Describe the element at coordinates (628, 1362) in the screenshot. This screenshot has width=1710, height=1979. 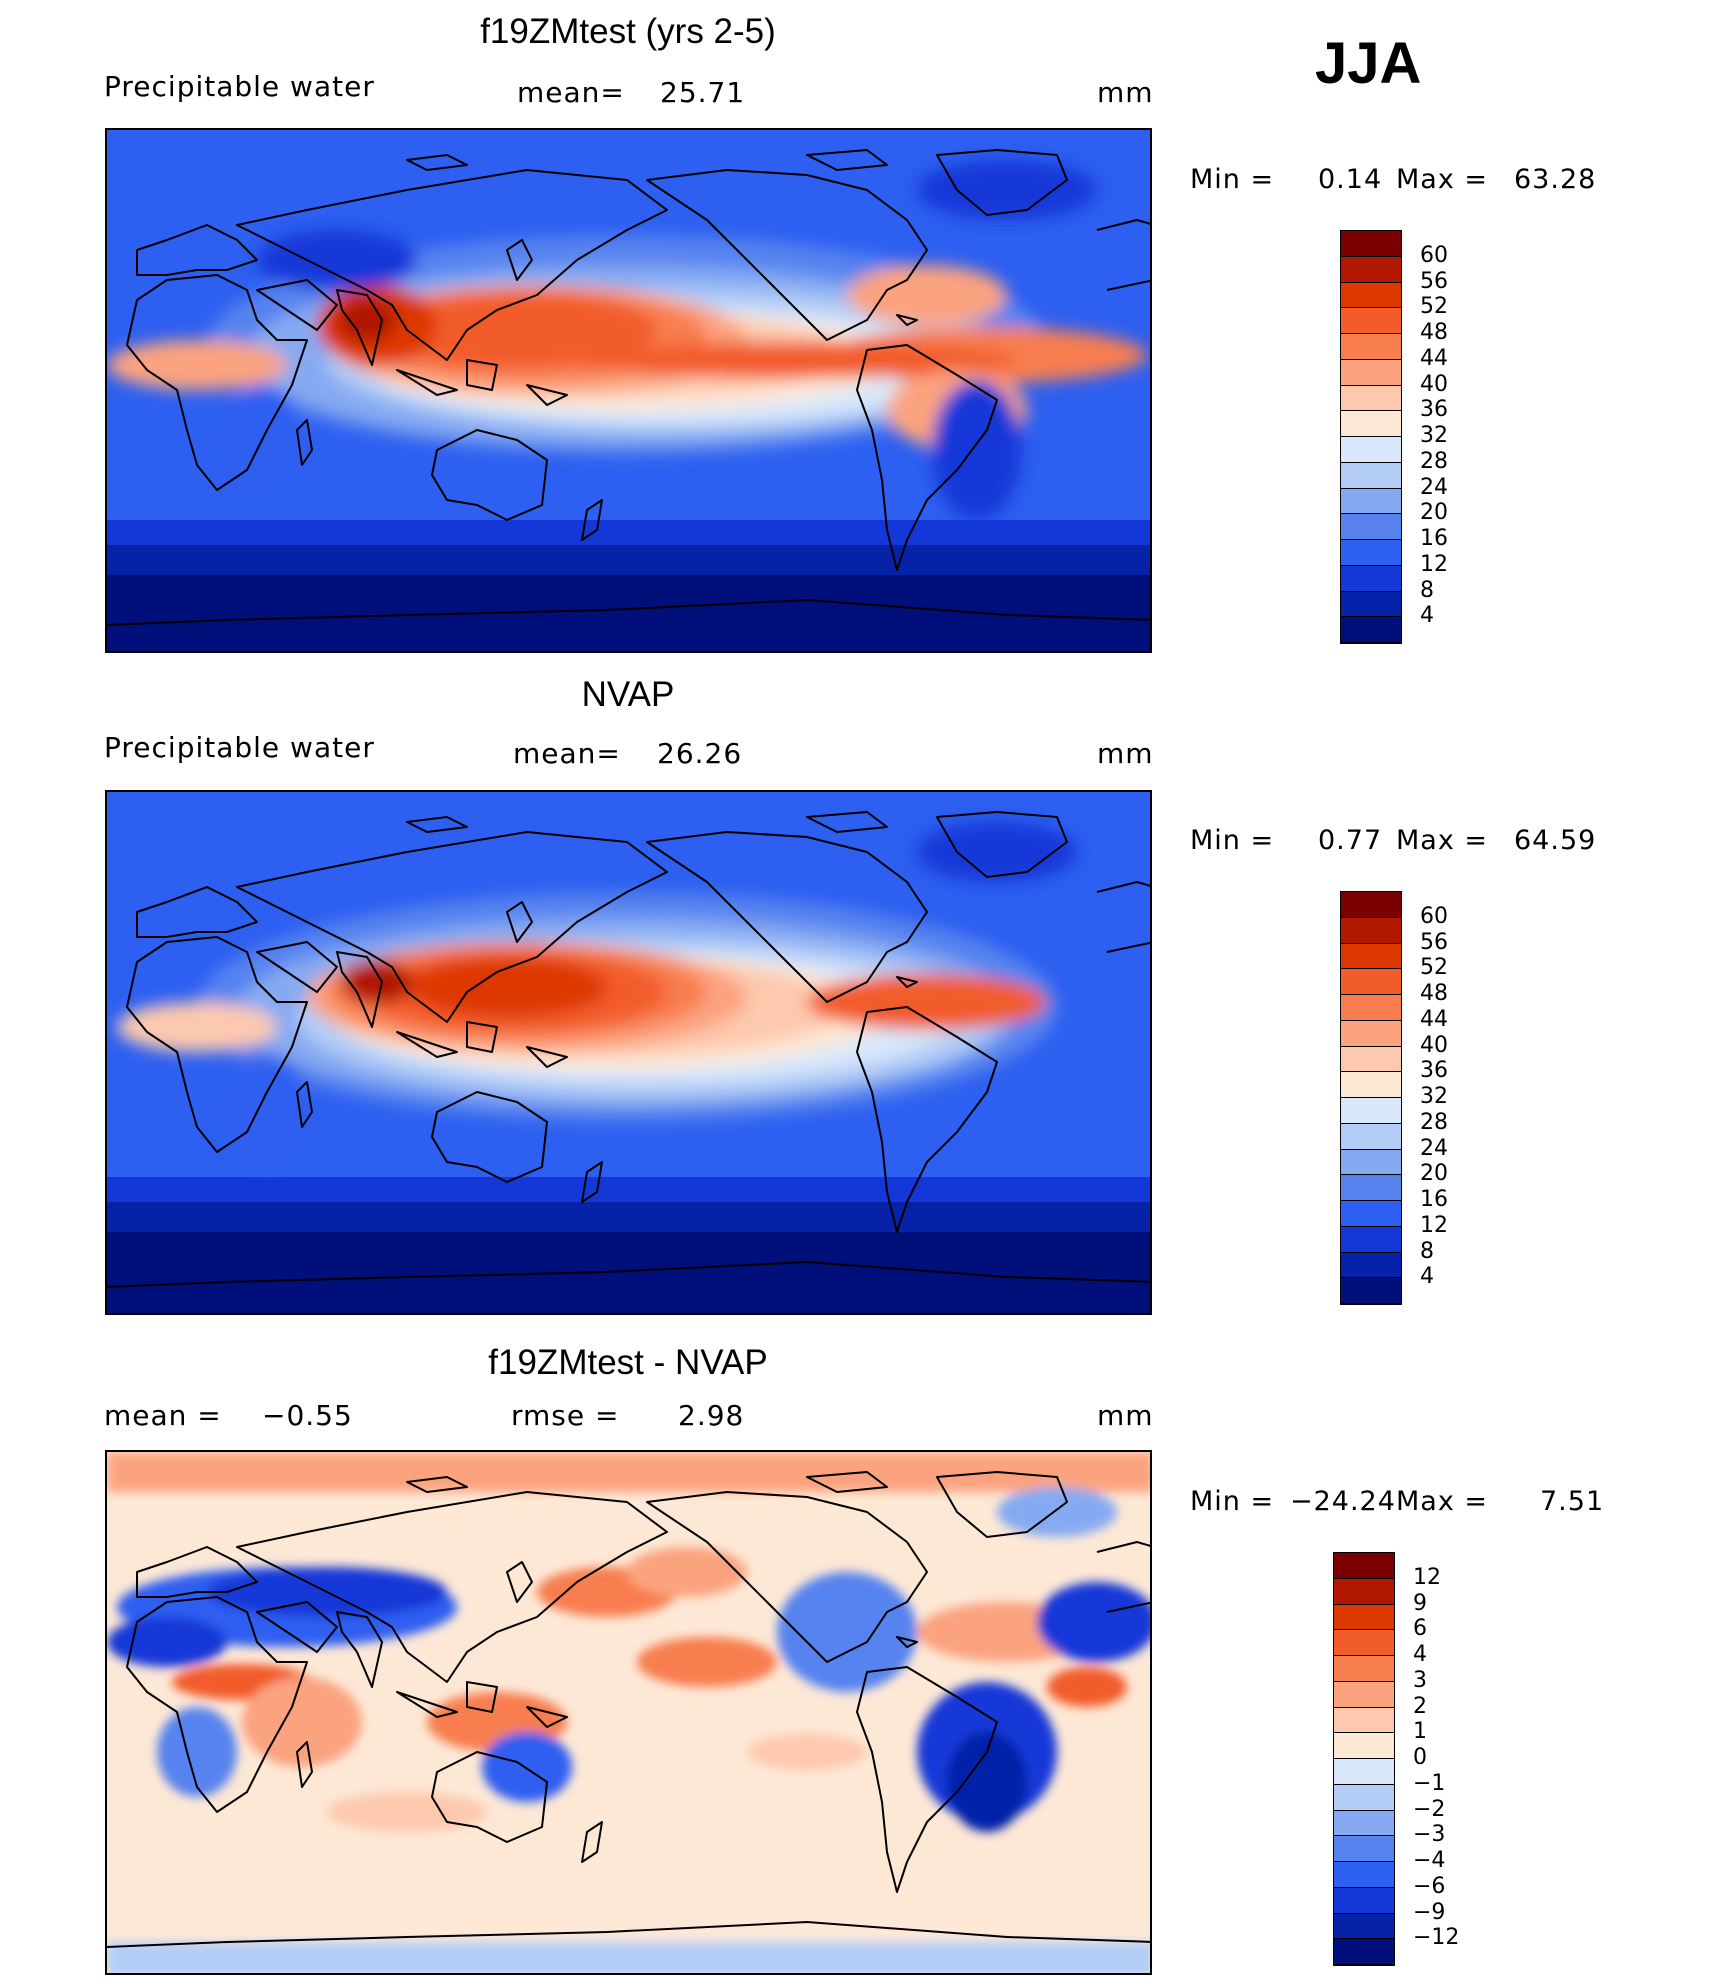
I see `panel-3-title: f19ZMtest - NVAP` at that location.